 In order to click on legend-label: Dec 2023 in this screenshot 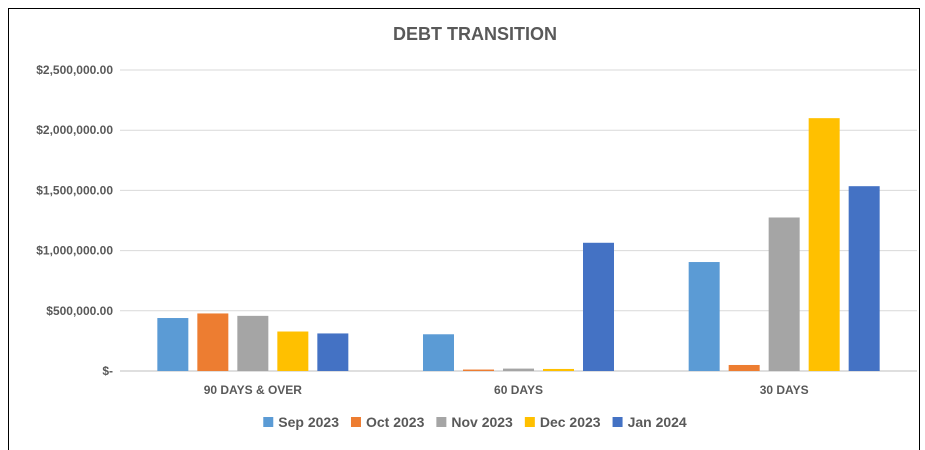, I will do `click(570, 422)`.